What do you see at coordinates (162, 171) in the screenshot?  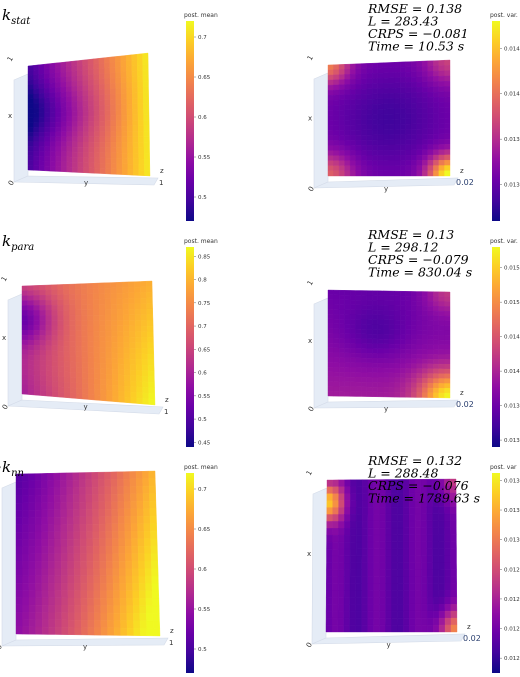 I see `z-axis-label: z` at bounding box center [162, 171].